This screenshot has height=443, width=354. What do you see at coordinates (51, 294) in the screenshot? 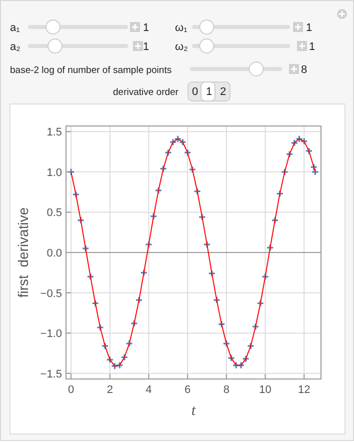
I see `y-tick-label: −0.5` at bounding box center [51, 294].